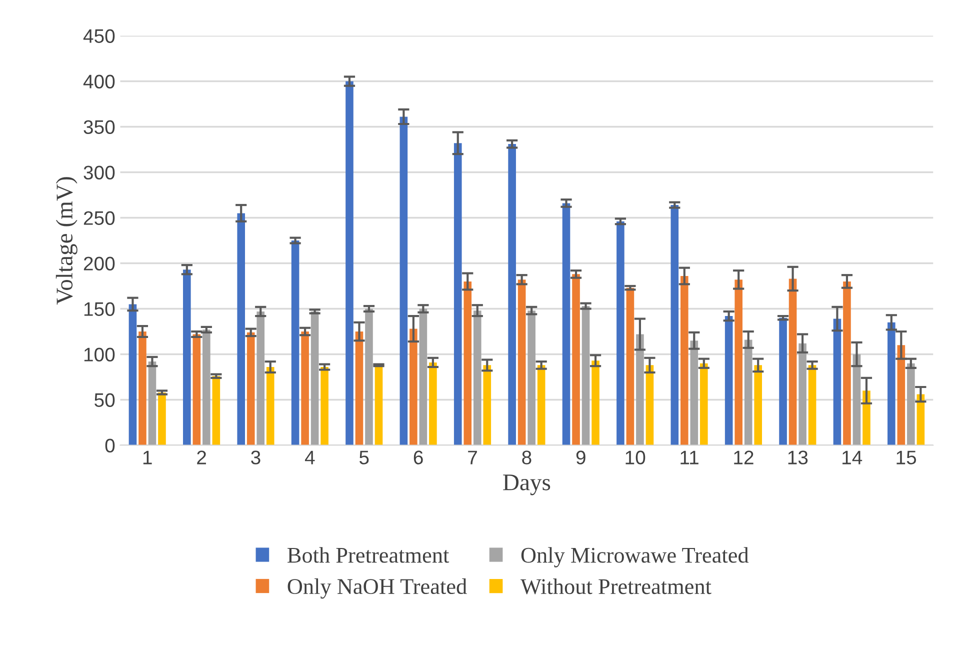 This screenshot has width=962, height=650. Describe the element at coordinates (581, 457) in the screenshot. I see `x-tick-label: 9` at that location.